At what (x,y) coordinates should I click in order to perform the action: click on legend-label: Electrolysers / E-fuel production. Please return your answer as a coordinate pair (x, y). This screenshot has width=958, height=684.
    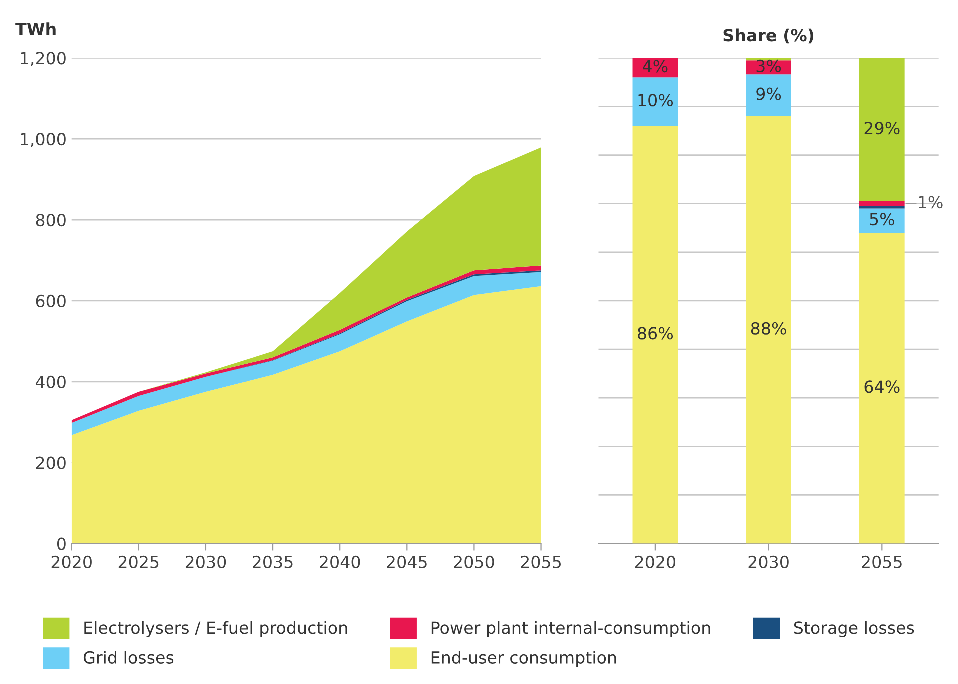
    Looking at the image, I should click on (216, 629).